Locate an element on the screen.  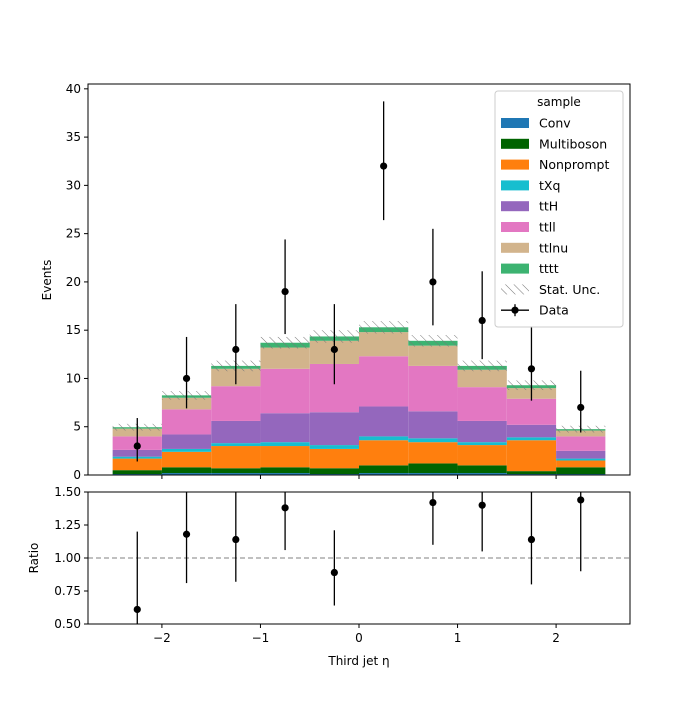
ratio-clipped-content is located at coordinates (359, 558).